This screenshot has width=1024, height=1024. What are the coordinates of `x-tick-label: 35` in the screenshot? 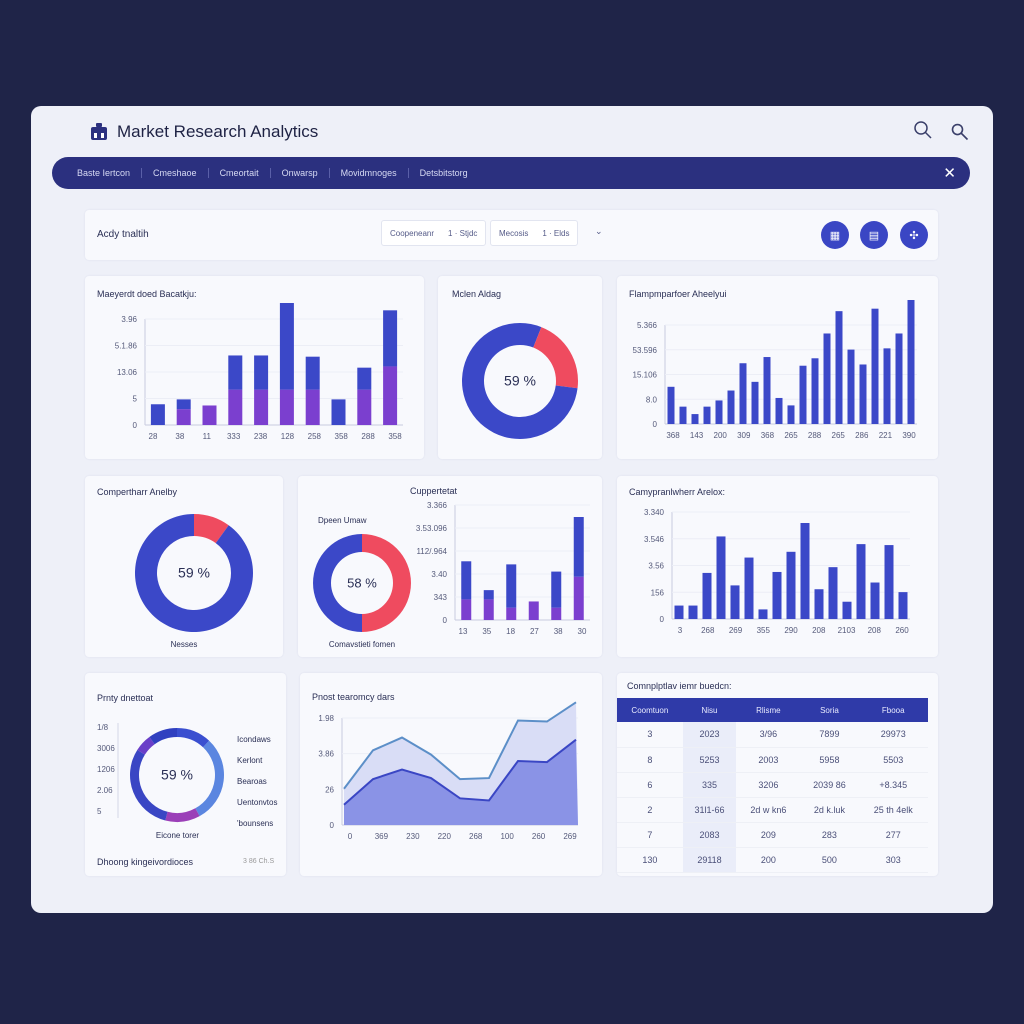 It's located at (486, 631).